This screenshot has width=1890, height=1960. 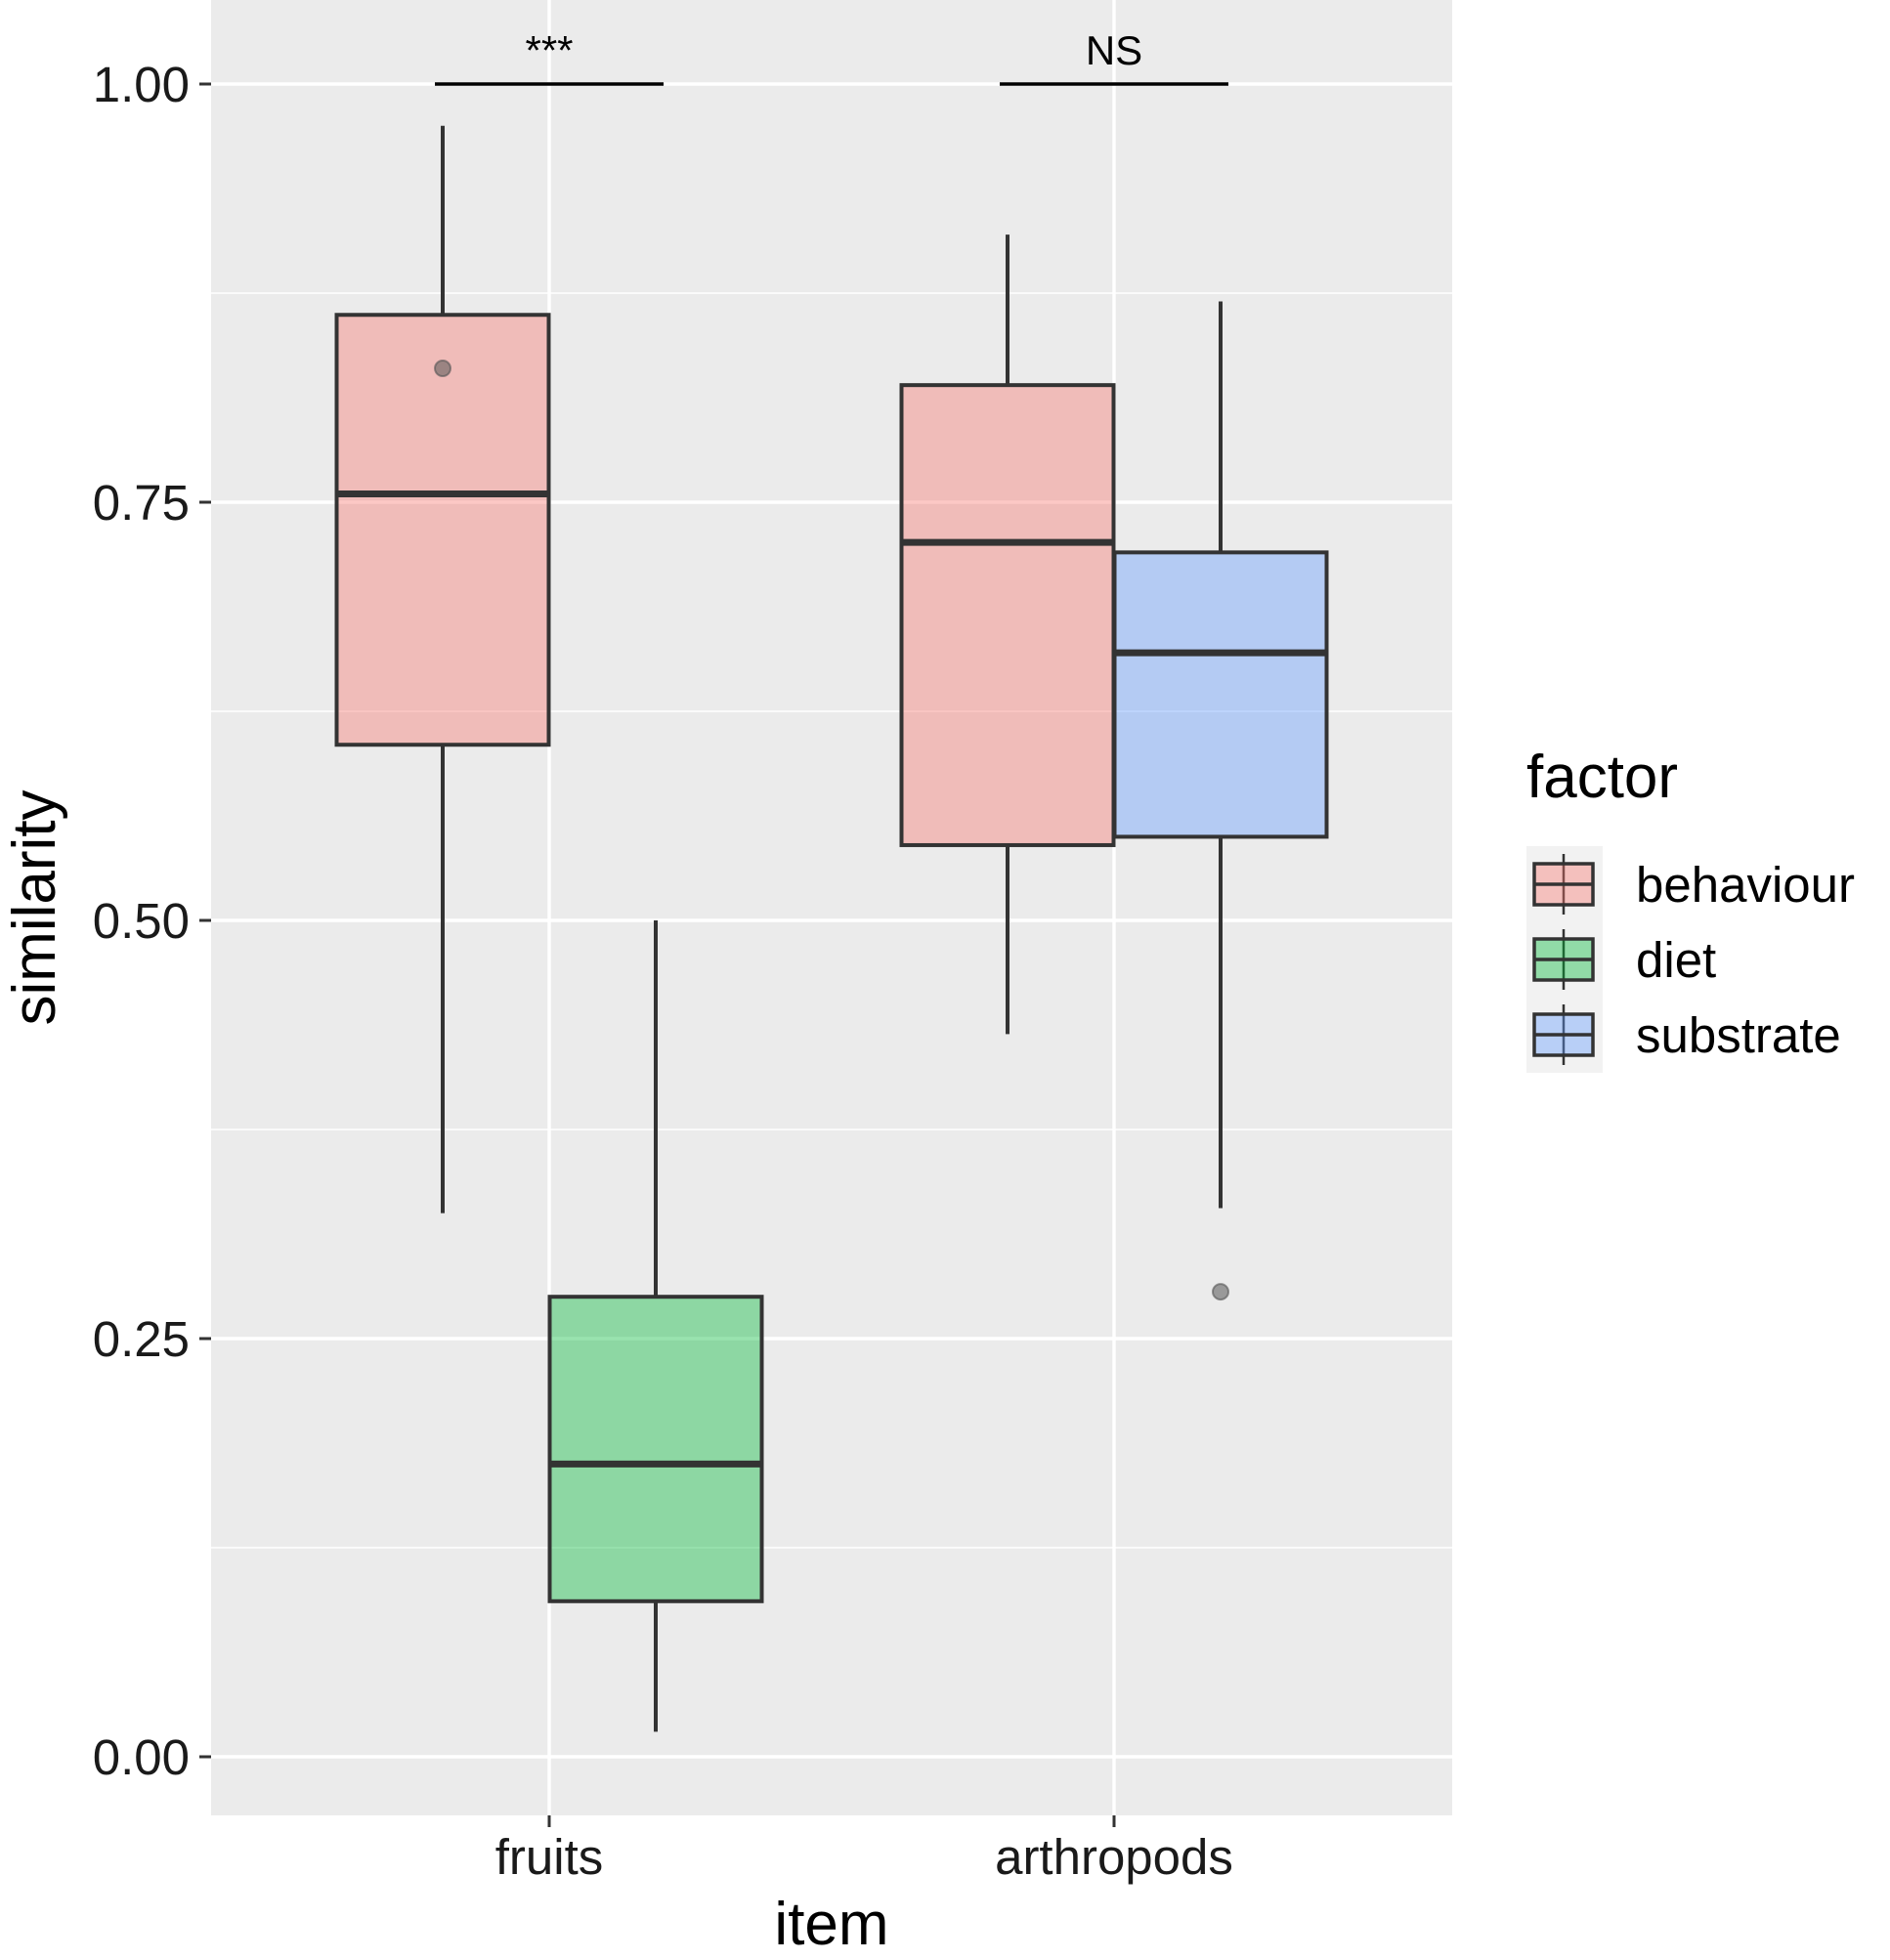 I want to click on legend: factor behaviour diet substrate, so click(x=1690, y=908).